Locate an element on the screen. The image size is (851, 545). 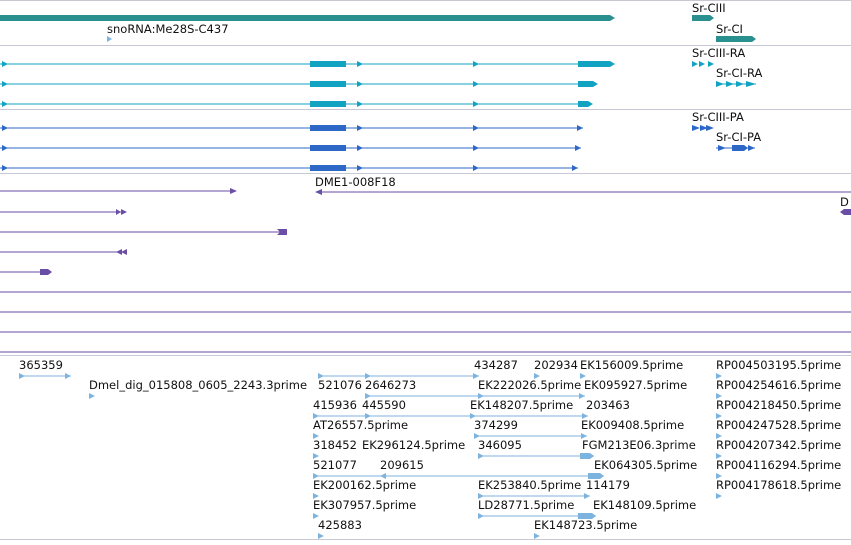
est-label: Dmel_dig_015808_0605_2243.3prime is located at coordinates (198, 385).